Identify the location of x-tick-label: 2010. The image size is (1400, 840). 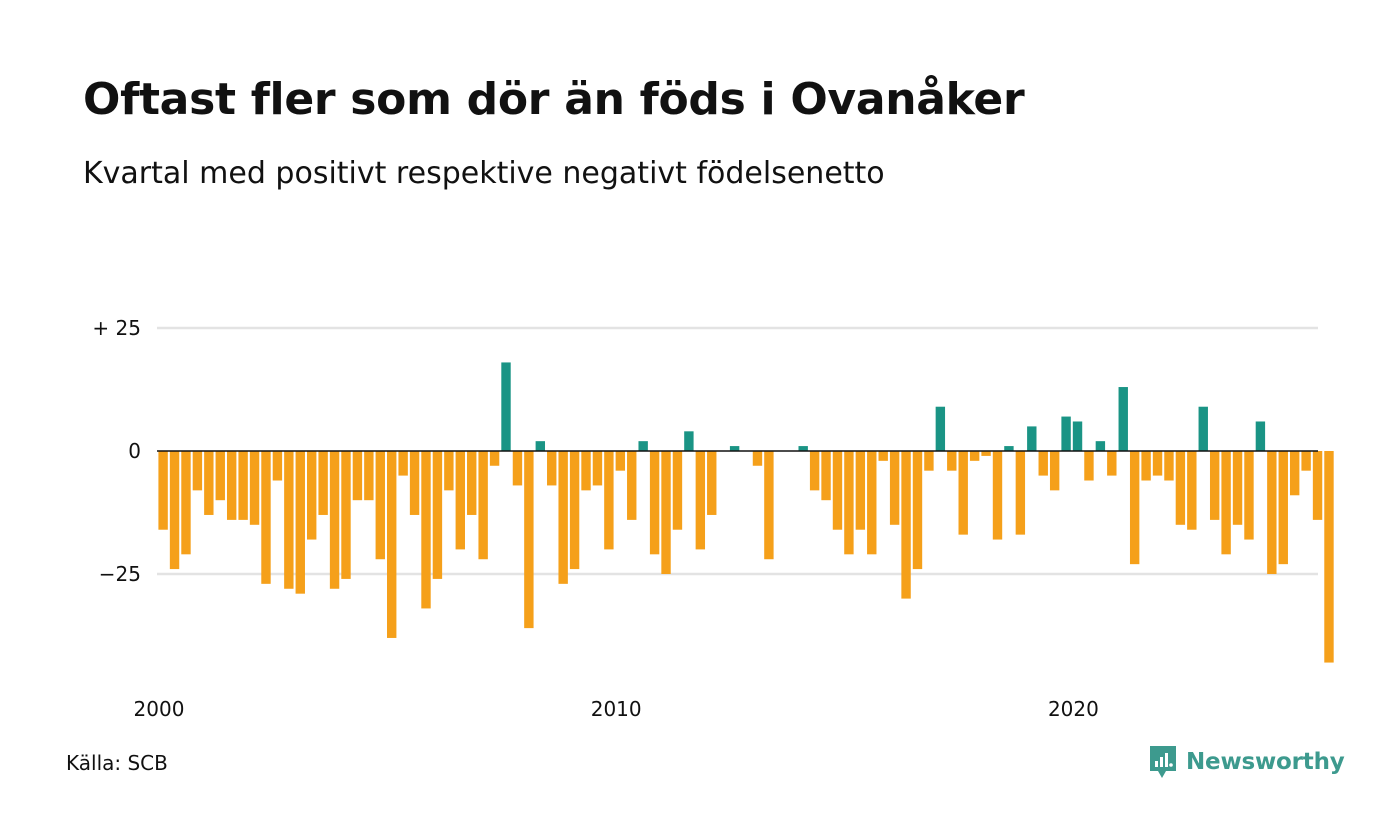
(616, 709).